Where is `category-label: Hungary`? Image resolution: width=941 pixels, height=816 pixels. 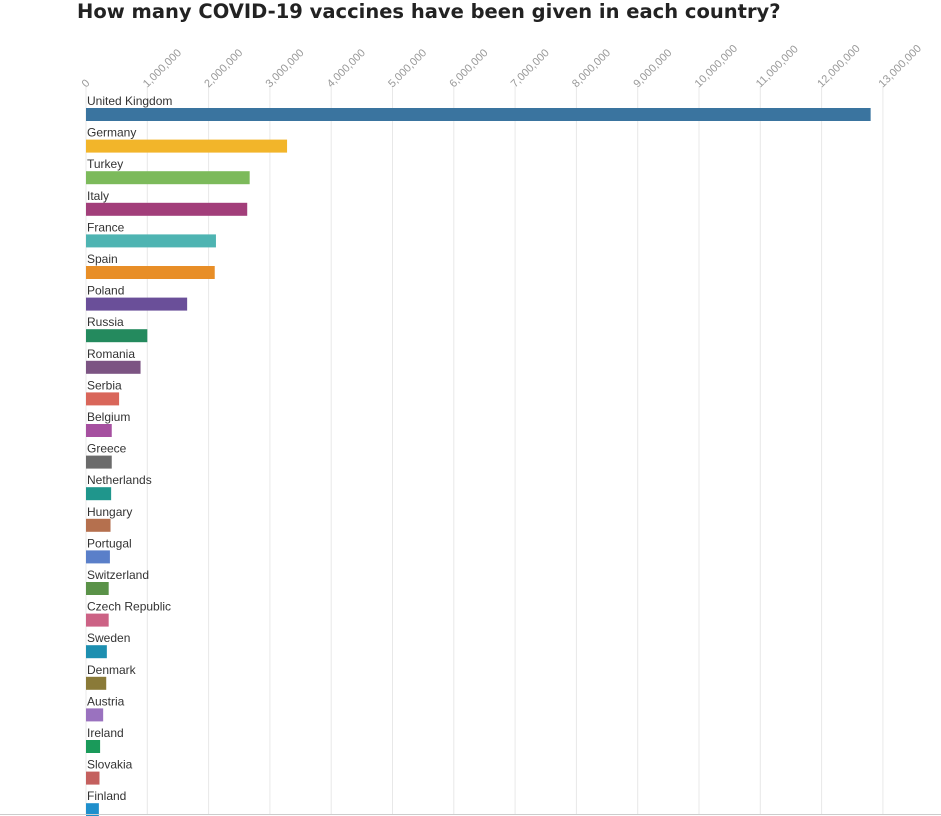 category-label: Hungary is located at coordinates (109, 512).